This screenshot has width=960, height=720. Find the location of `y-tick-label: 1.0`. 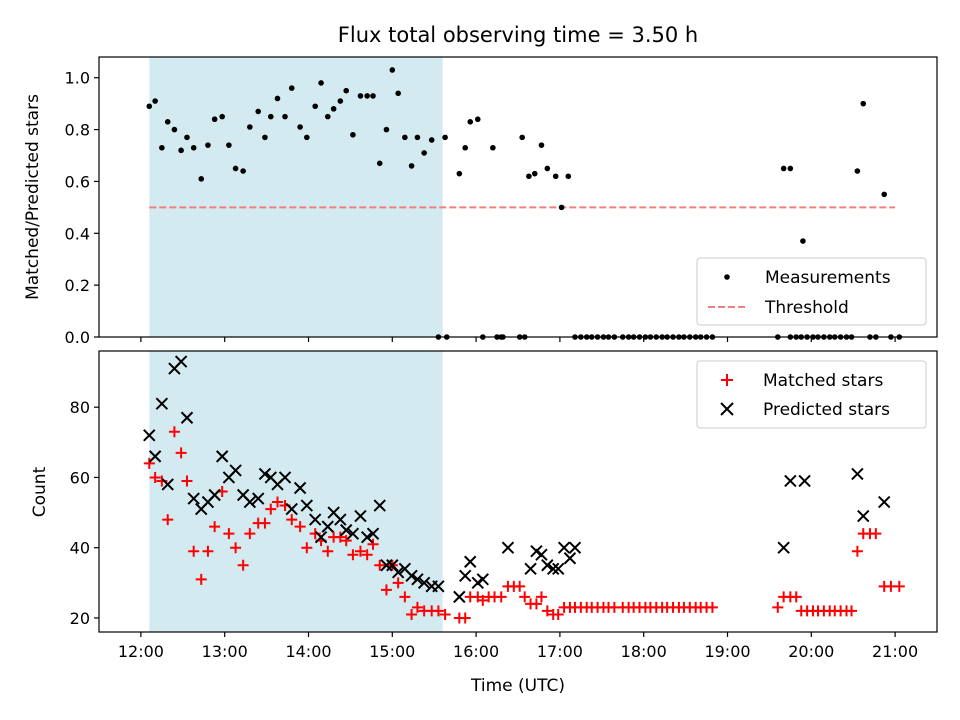

y-tick-label: 1.0 is located at coordinates (77, 78).